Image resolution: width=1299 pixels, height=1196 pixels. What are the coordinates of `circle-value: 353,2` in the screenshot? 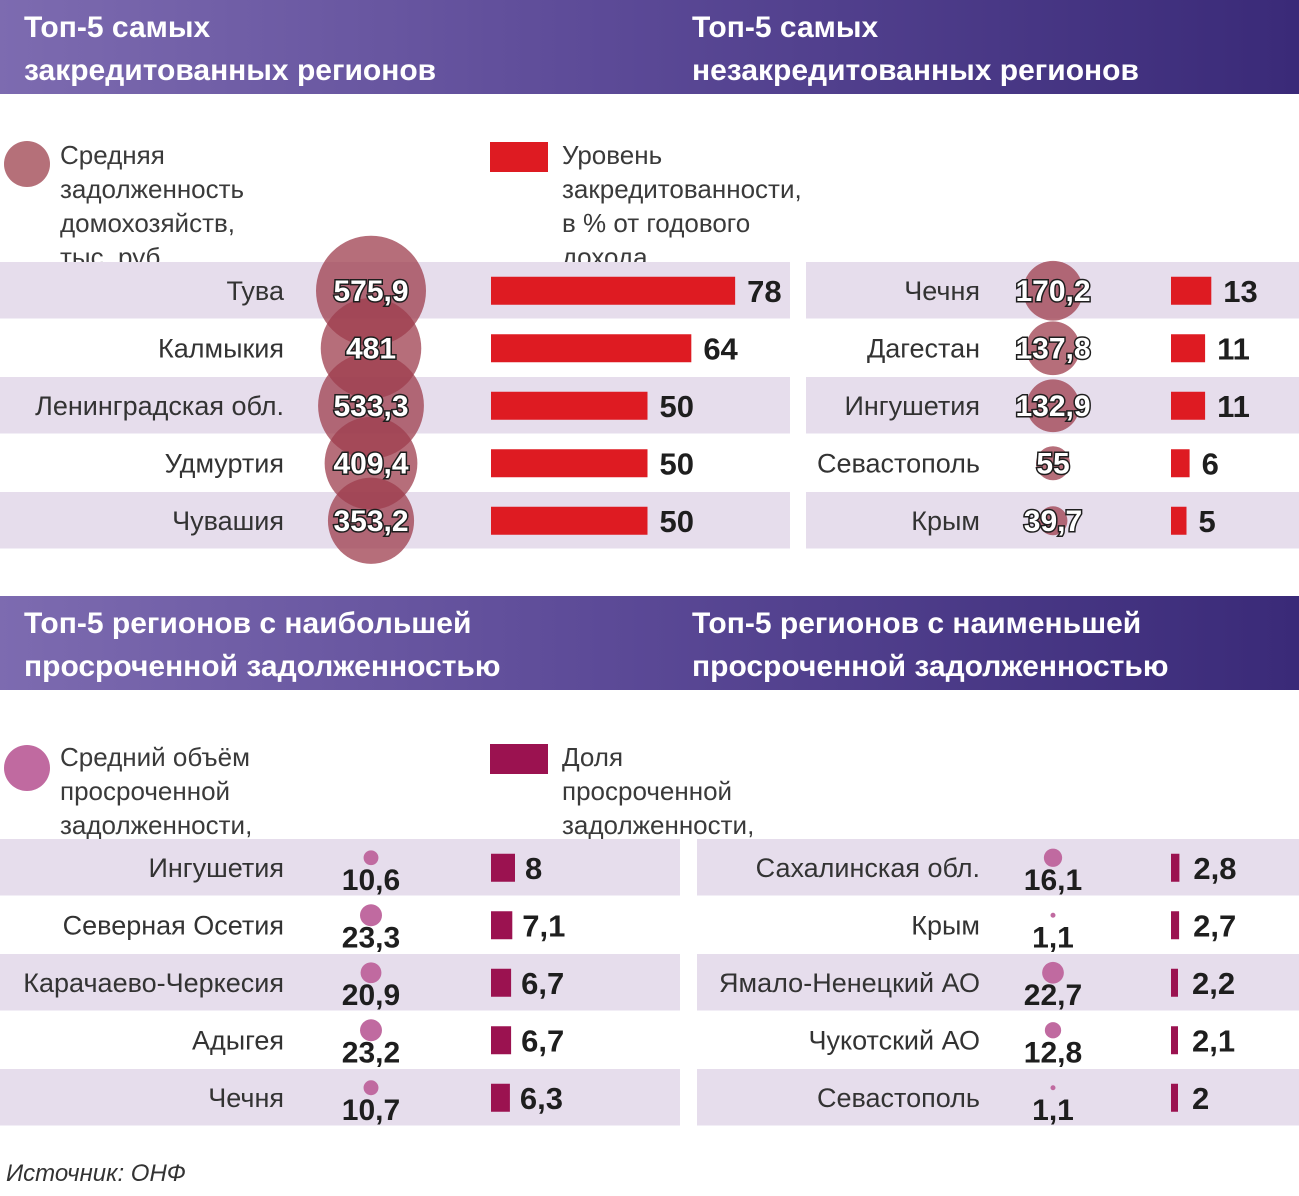 It's located at (370, 521).